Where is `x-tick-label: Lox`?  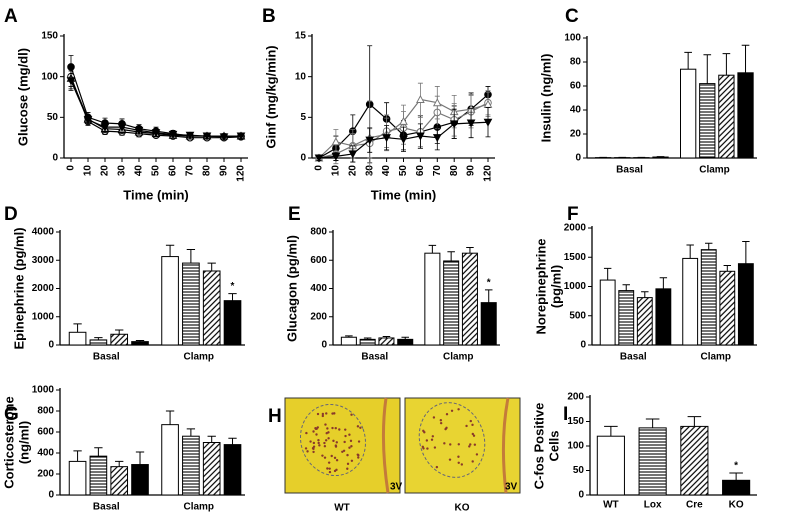 x-tick-label: Lox is located at coordinates (653, 505).